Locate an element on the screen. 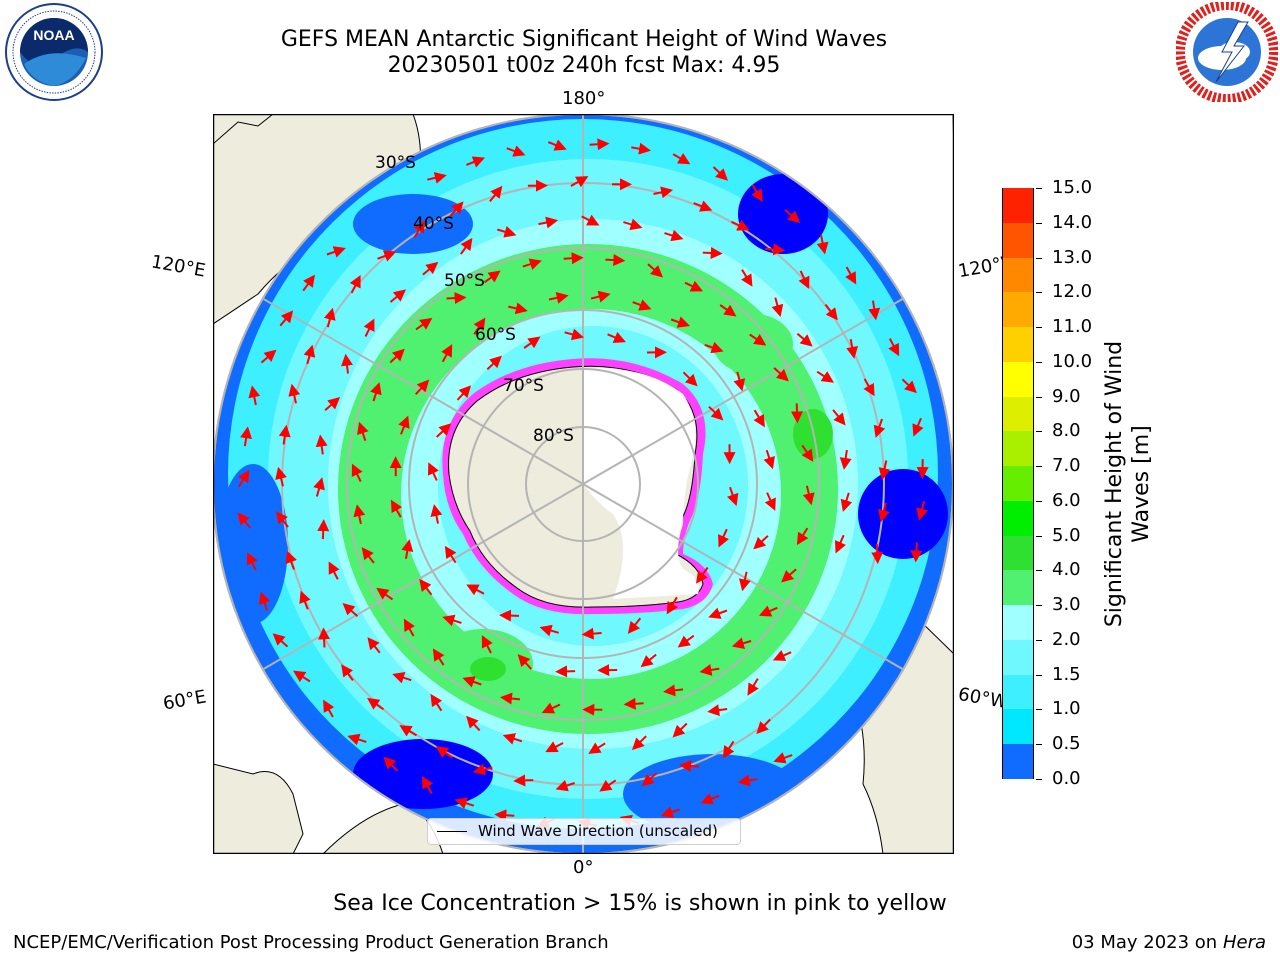 The height and width of the screenshot is (960, 1280). colorbar-tick-label: 15.0 is located at coordinates (1072, 187).